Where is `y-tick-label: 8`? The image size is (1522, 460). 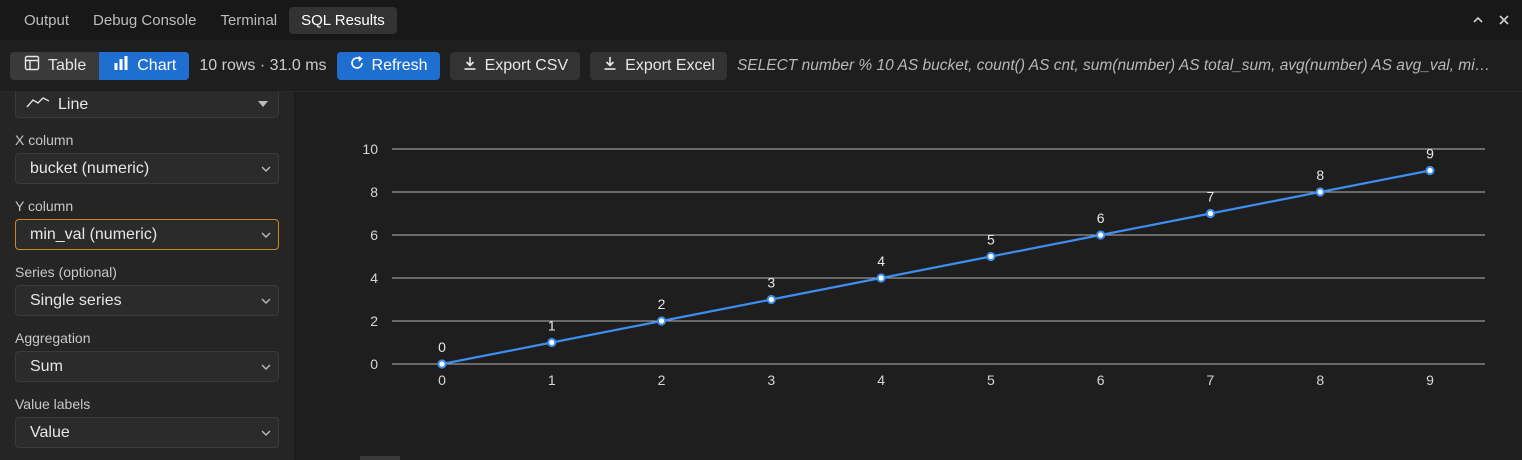 y-tick-label: 8 is located at coordinates (374, 192).